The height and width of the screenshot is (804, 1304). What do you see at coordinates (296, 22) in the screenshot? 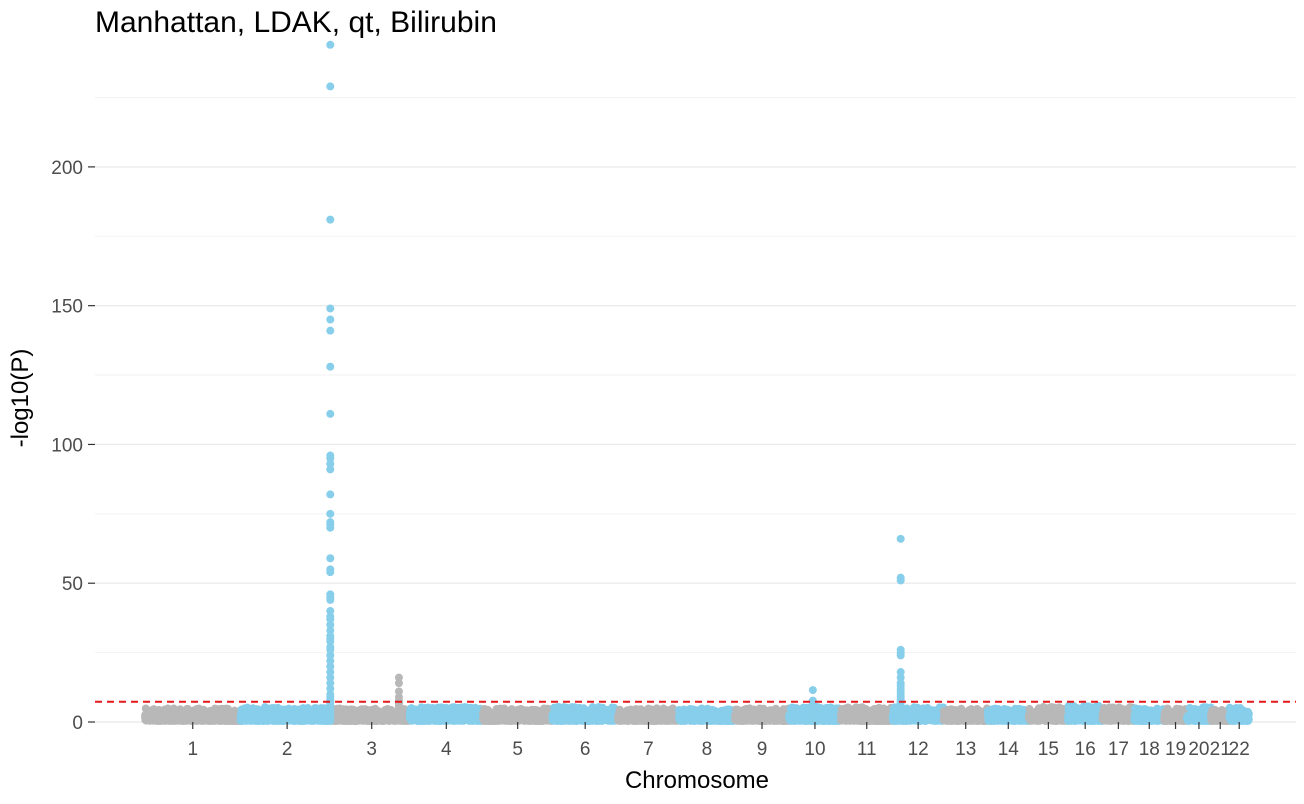
I see `chart-title: Manhattan, LDAK, qt, Bilirubin` at bounding box center [296, 22].